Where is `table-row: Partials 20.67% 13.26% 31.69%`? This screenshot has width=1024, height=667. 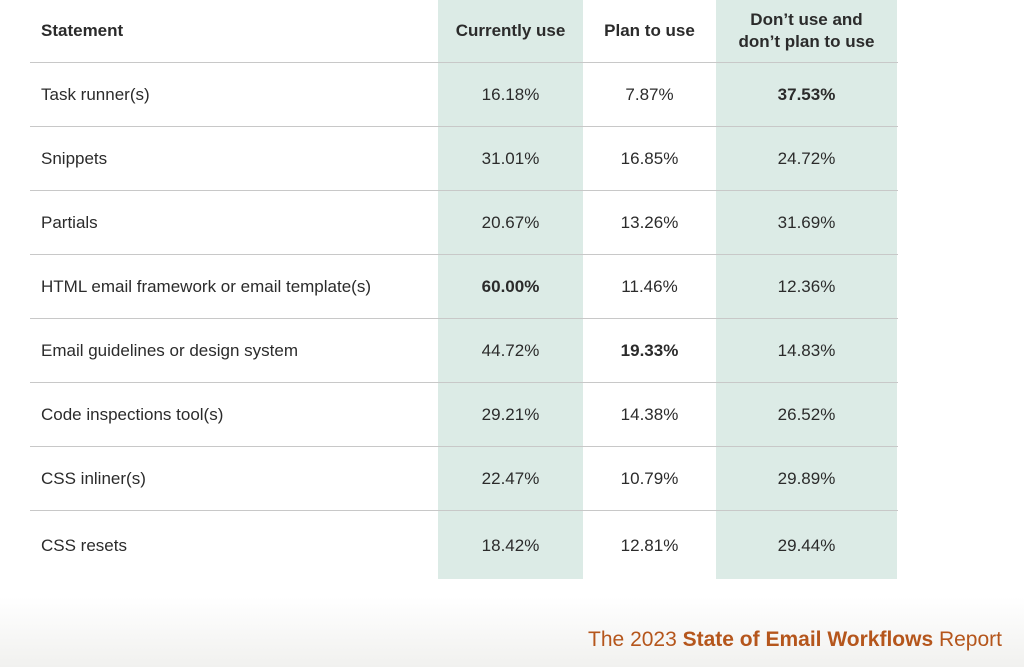
table-row: Partials 20.67% 13.26% 31.69% is located at coordinates (464, 223).